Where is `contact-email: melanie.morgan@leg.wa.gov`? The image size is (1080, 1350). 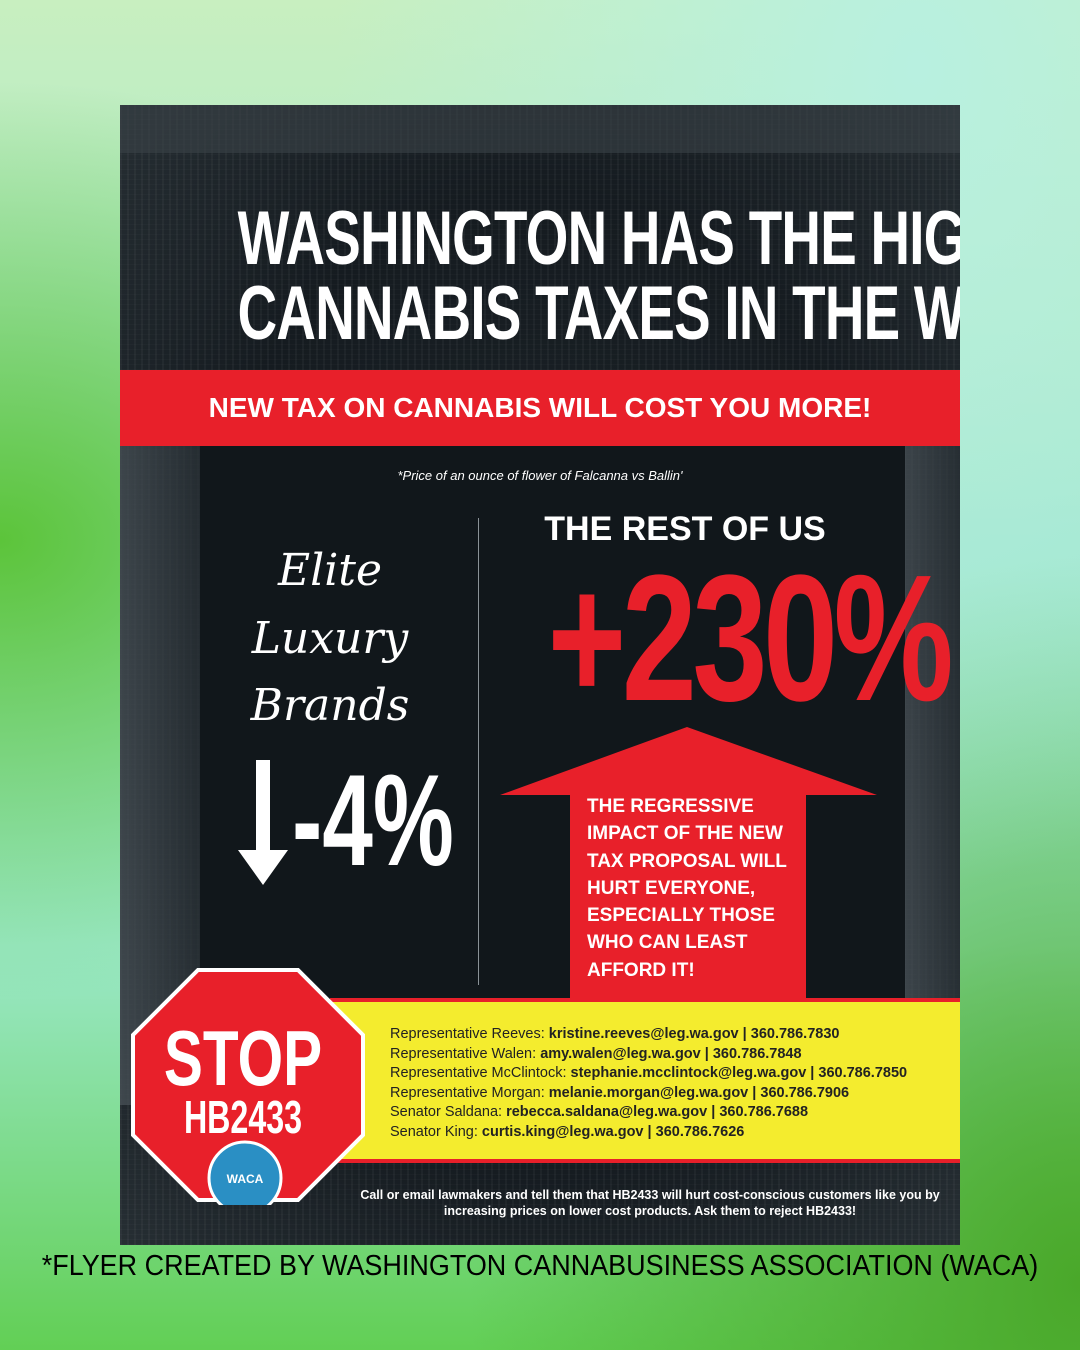 contact-email: melanie.morgan@leg.wa.gov is located at coordinates (648, 1092).